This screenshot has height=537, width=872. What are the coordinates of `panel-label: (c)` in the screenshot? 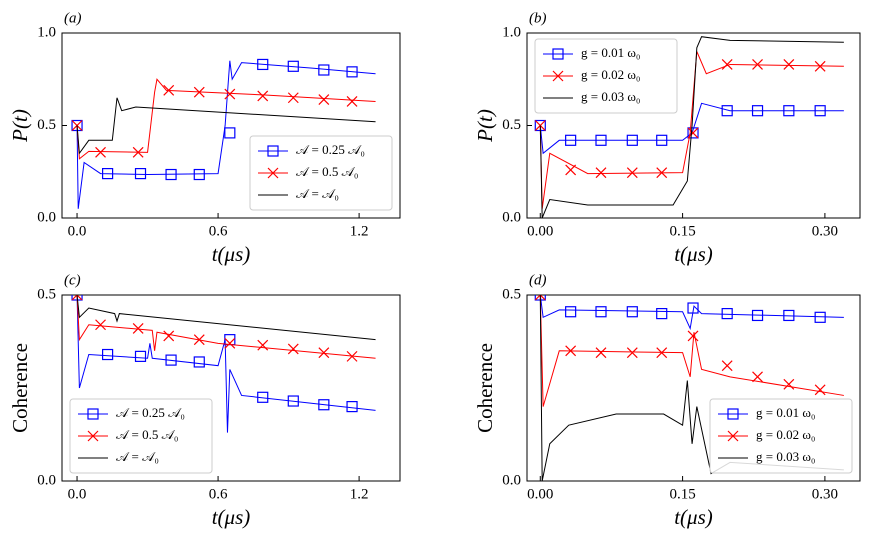 It's located at (72, 280).